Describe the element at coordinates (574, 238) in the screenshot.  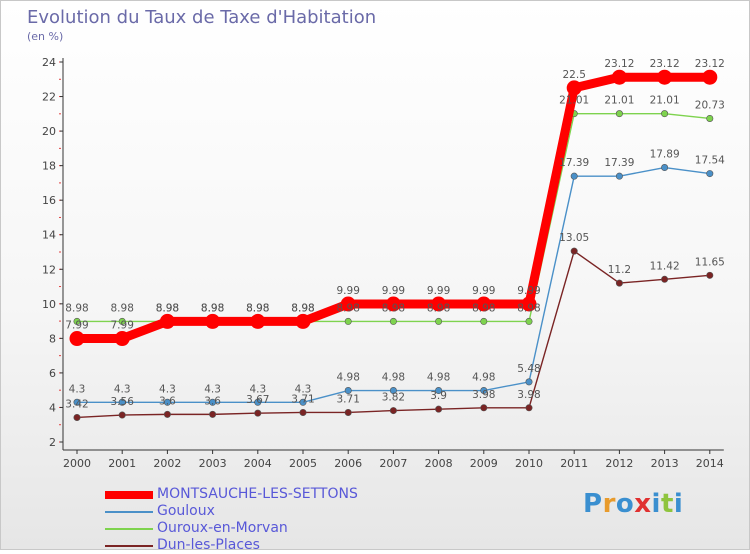
I see `data-label: 13.05` at that location.